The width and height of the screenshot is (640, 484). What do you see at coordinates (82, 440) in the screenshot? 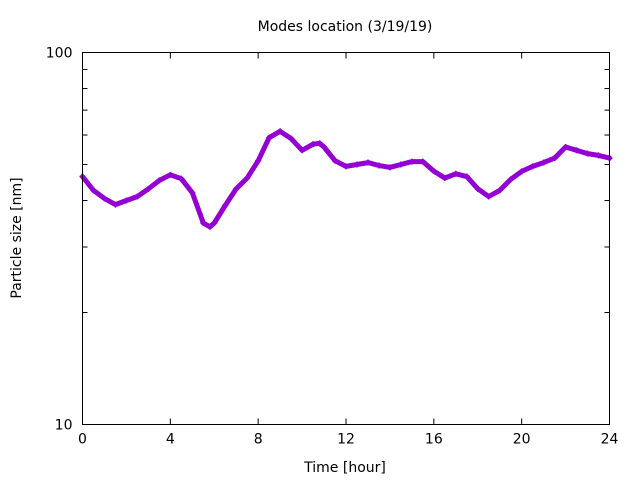
I see `x-tick-label: 0` at bounding box center [82, 440].